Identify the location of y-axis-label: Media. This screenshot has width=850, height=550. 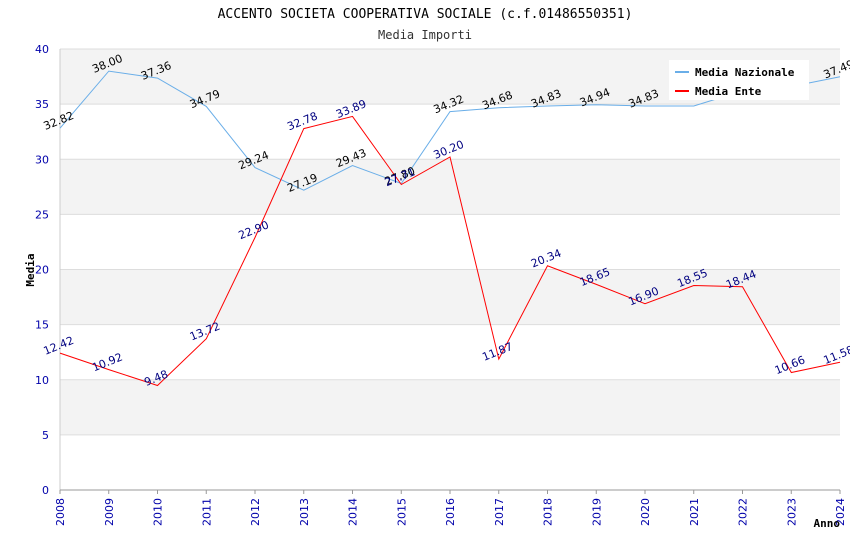
(30, 269).